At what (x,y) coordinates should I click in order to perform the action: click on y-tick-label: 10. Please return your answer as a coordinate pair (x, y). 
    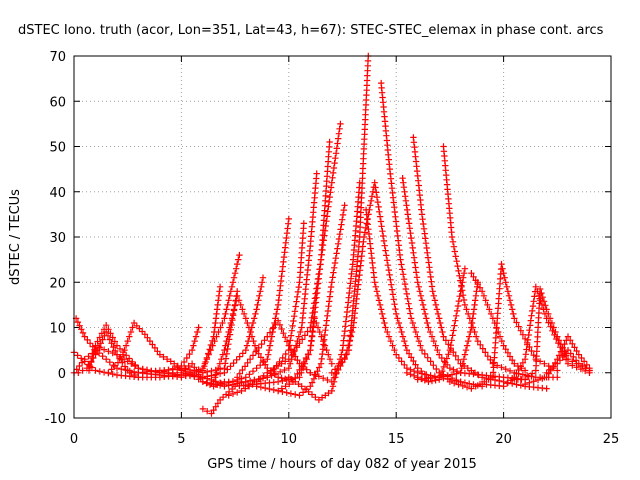
    Looking at the image, I should click on (57, 329).